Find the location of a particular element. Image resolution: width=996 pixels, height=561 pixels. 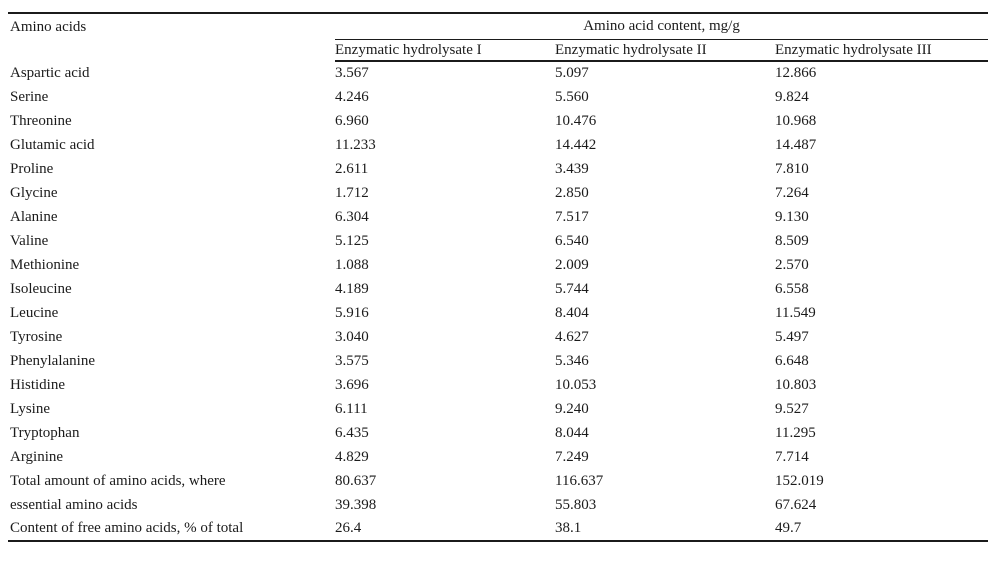

cell-hydrolysate-2: 5.744 is located at coordinates (572, 288).